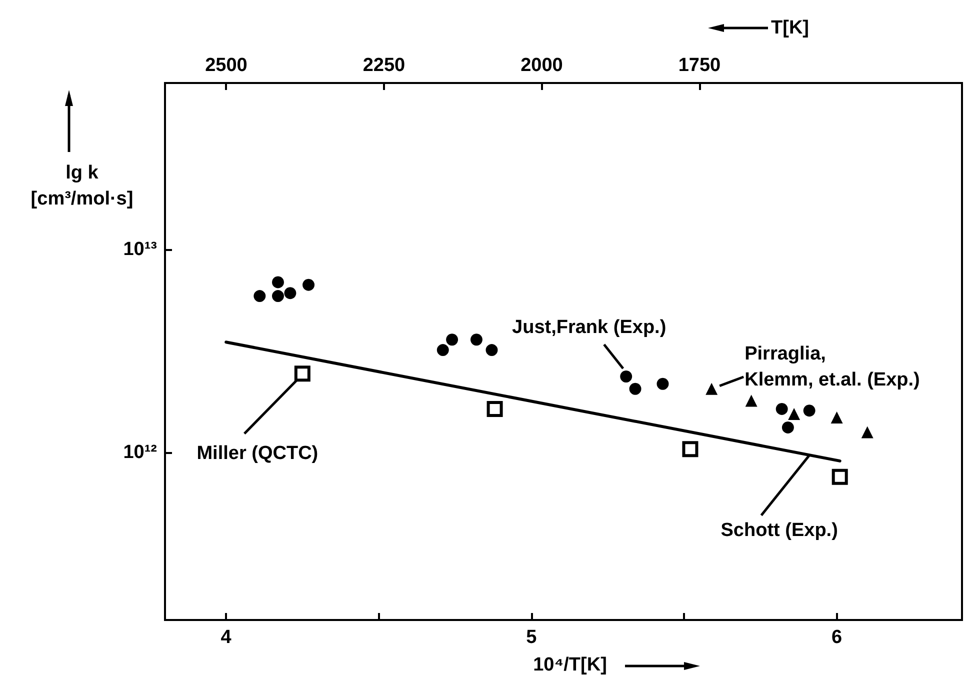 The image size is (968, 689). I want to click on y-tick-label: 10¹³, so click(140, 249).